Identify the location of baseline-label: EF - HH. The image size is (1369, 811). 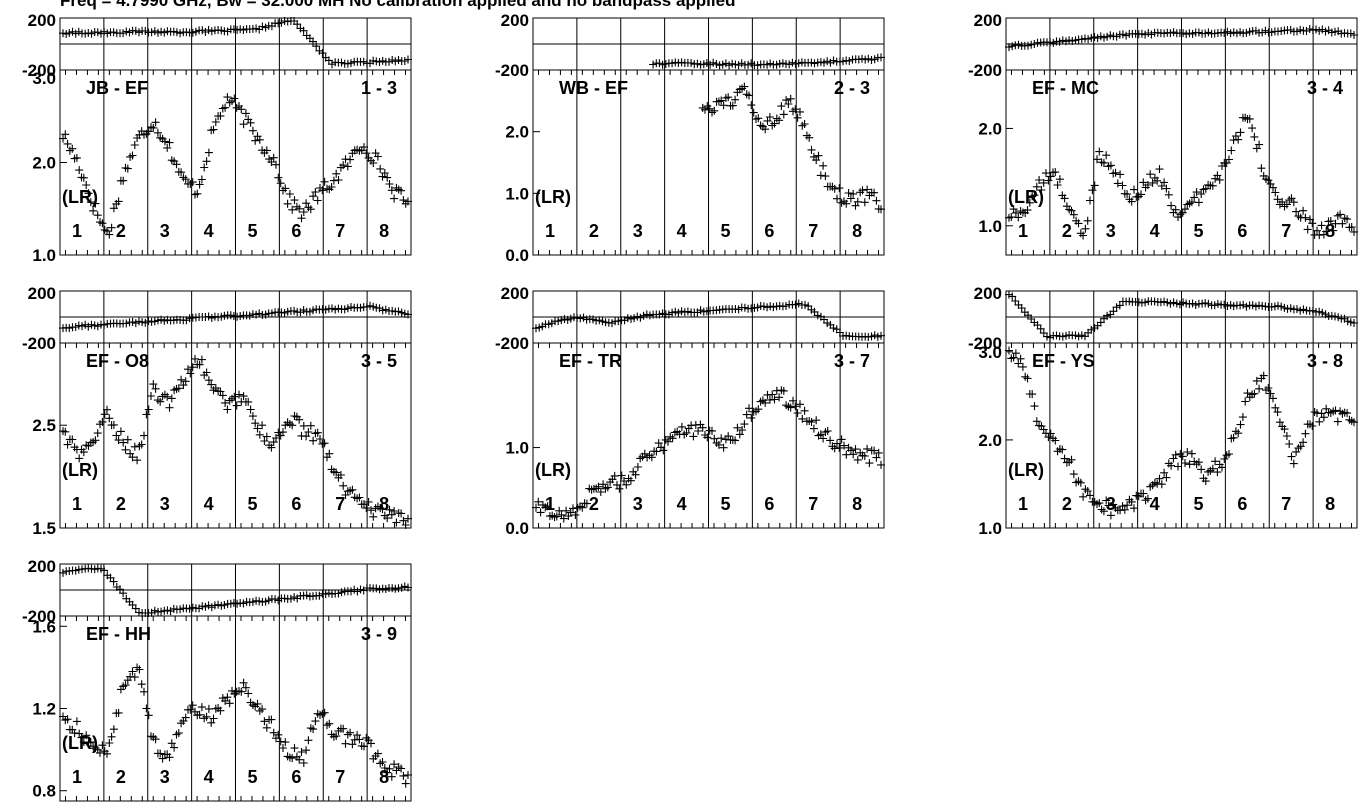
(118, 634).